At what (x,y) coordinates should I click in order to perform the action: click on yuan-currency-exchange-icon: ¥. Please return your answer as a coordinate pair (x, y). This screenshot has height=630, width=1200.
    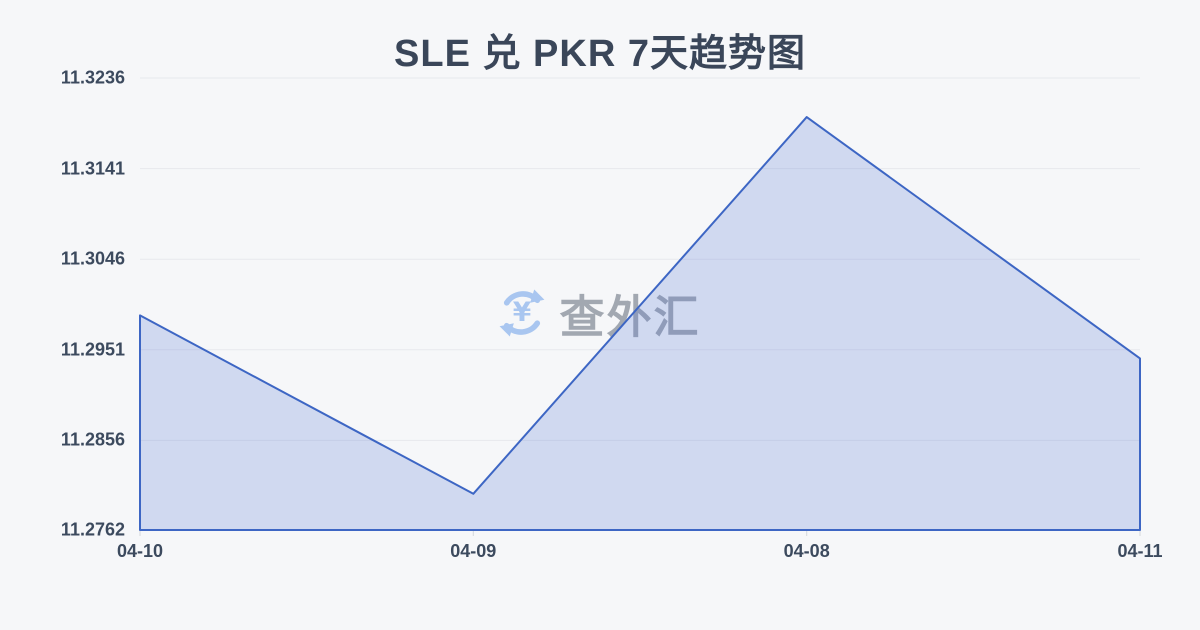
    Looking at the image, I should click on (522, 313).